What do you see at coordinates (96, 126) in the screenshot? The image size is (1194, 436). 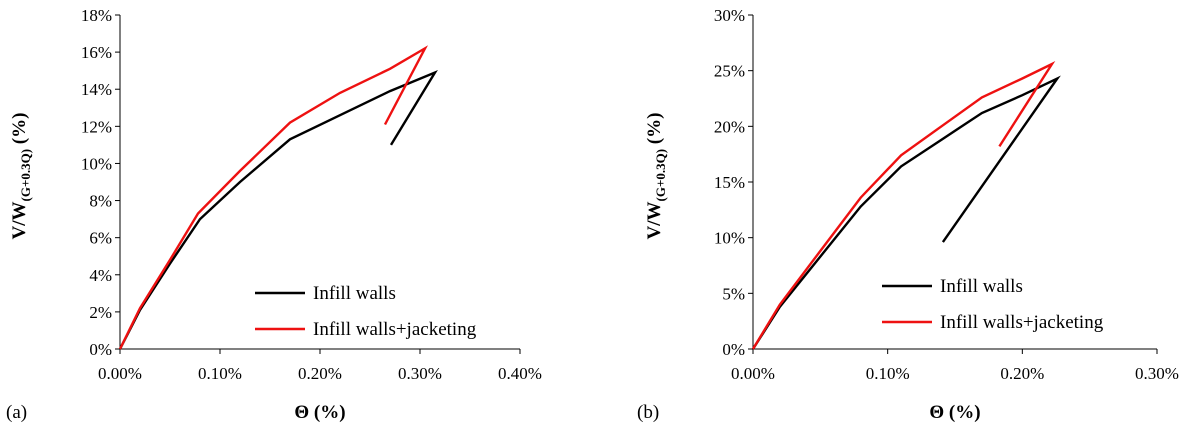 I see `y-tick-label: 12%` at bounding box center [96, 126].